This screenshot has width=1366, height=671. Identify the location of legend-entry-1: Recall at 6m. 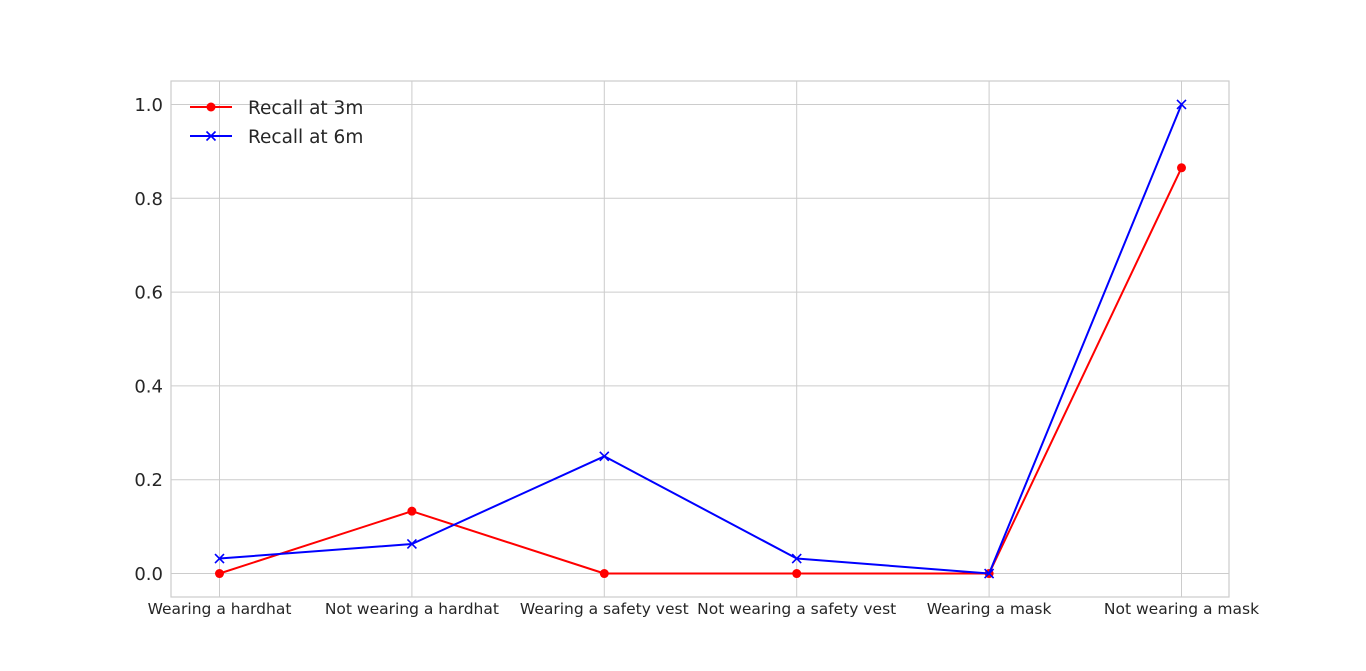
(276, 137).